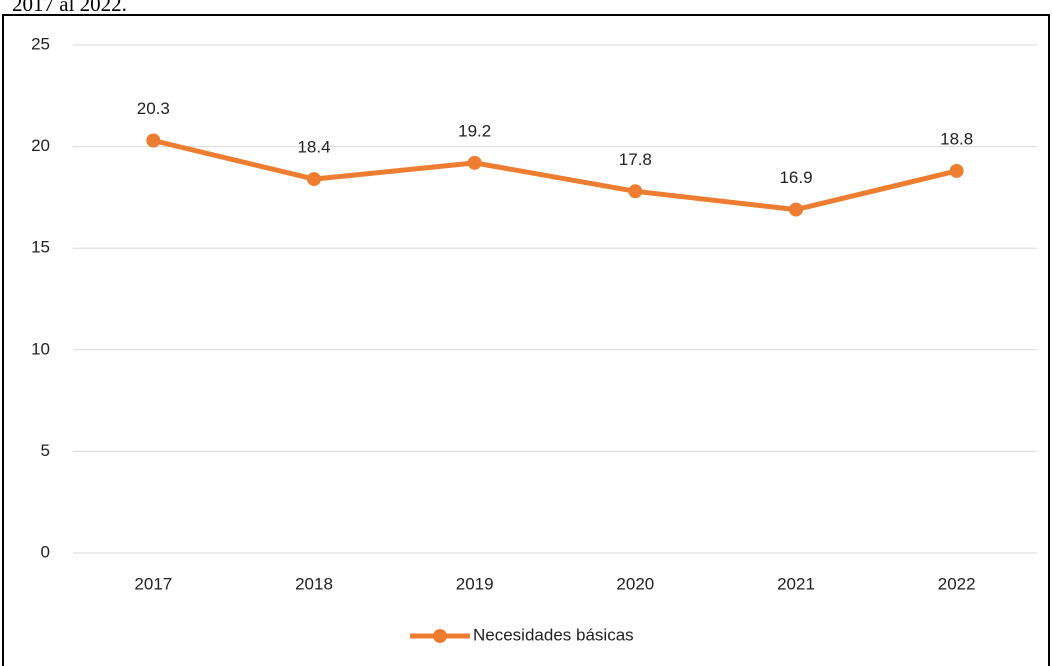 This screenshot has width=1053, height=666. I want to click on caption: 2017 al 2022., so click(69, 8).